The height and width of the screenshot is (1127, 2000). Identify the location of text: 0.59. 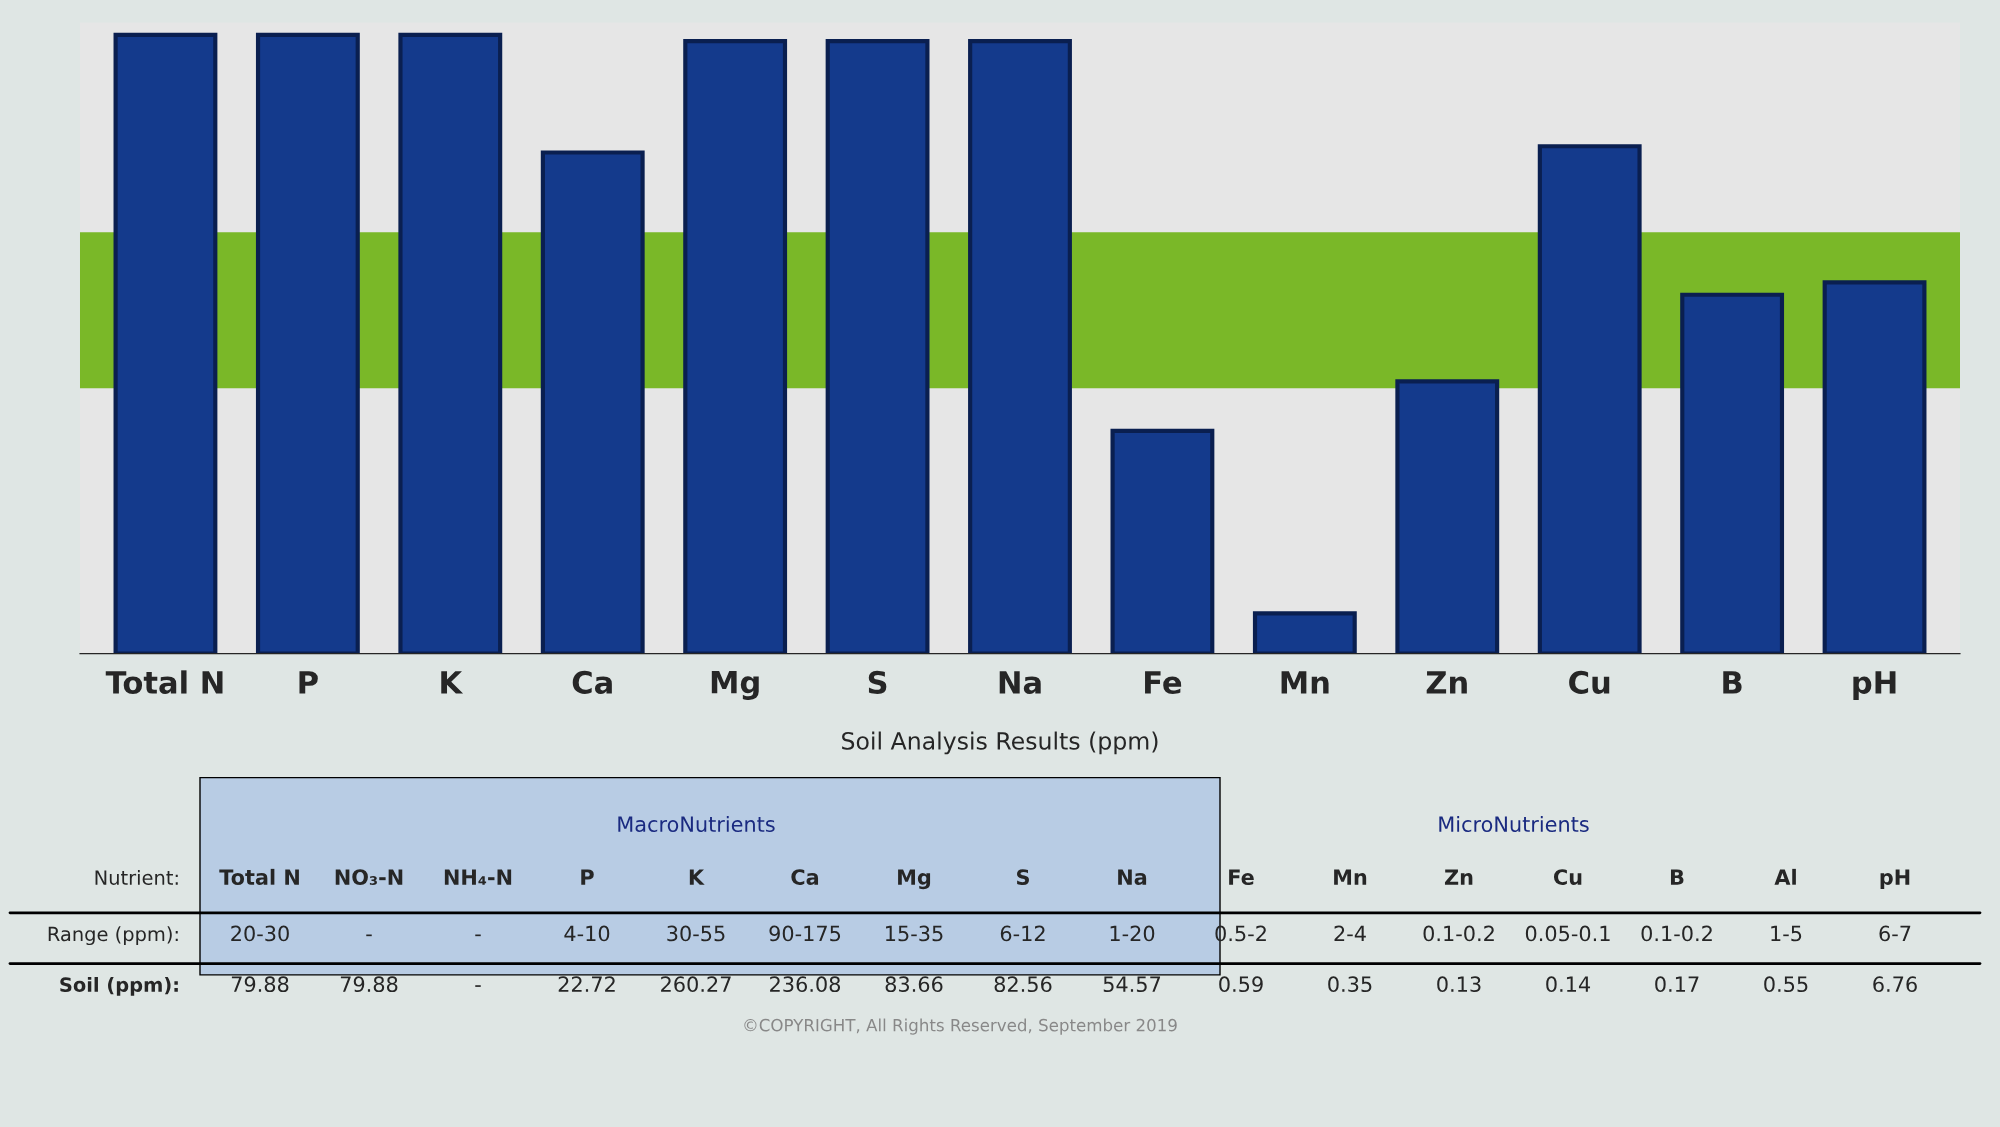
(1241, 984).